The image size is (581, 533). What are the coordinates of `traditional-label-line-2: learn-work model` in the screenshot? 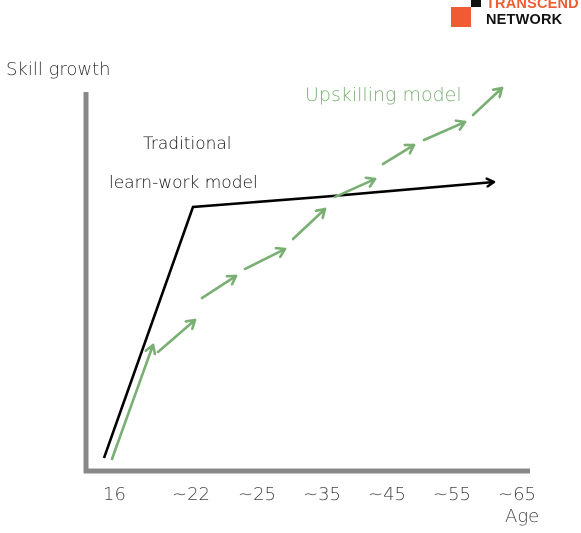 It's located at (183, 183).